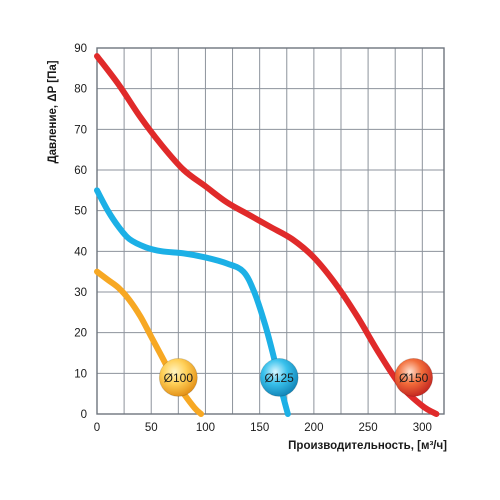  Describe the element at coordinates (80, 334) in the screenshot. I see `y-tick-label: 20` at that location.